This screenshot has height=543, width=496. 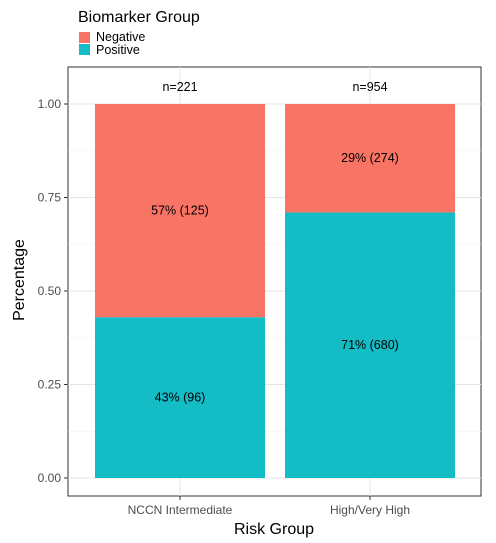 I want to click on data-label-negative: 29% (274), so click(x=370, y=158).